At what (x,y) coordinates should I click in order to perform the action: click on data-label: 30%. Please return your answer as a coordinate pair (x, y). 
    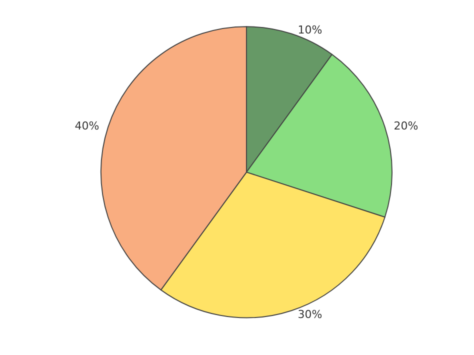
    Looking at the image, I should click on (310, 314).